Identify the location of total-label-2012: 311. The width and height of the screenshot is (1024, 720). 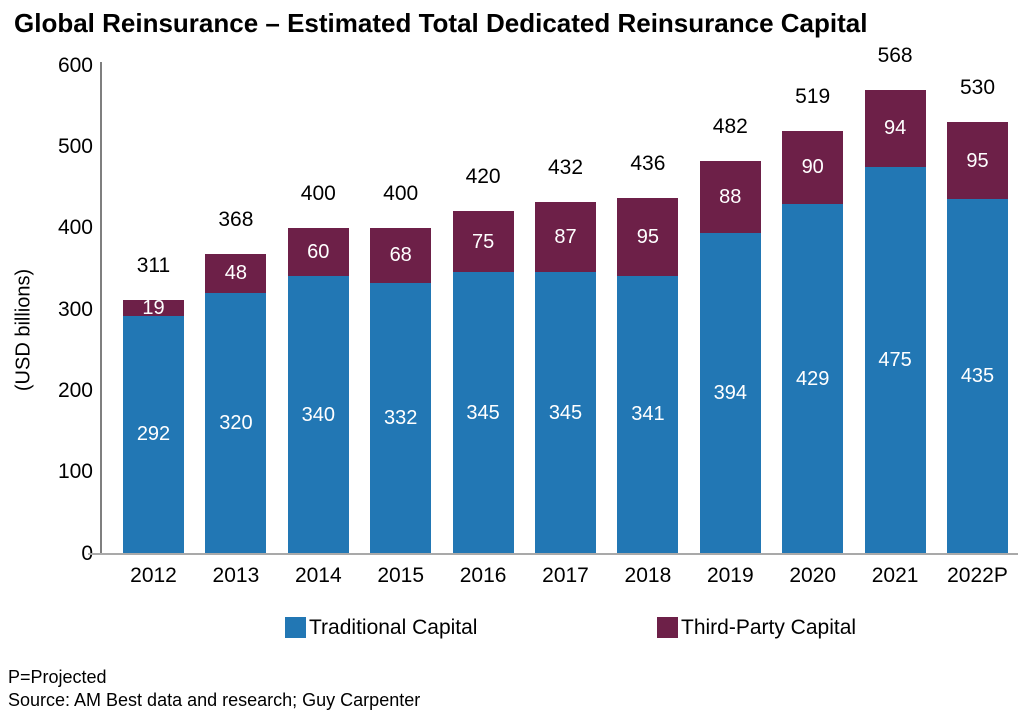
(153, 266).